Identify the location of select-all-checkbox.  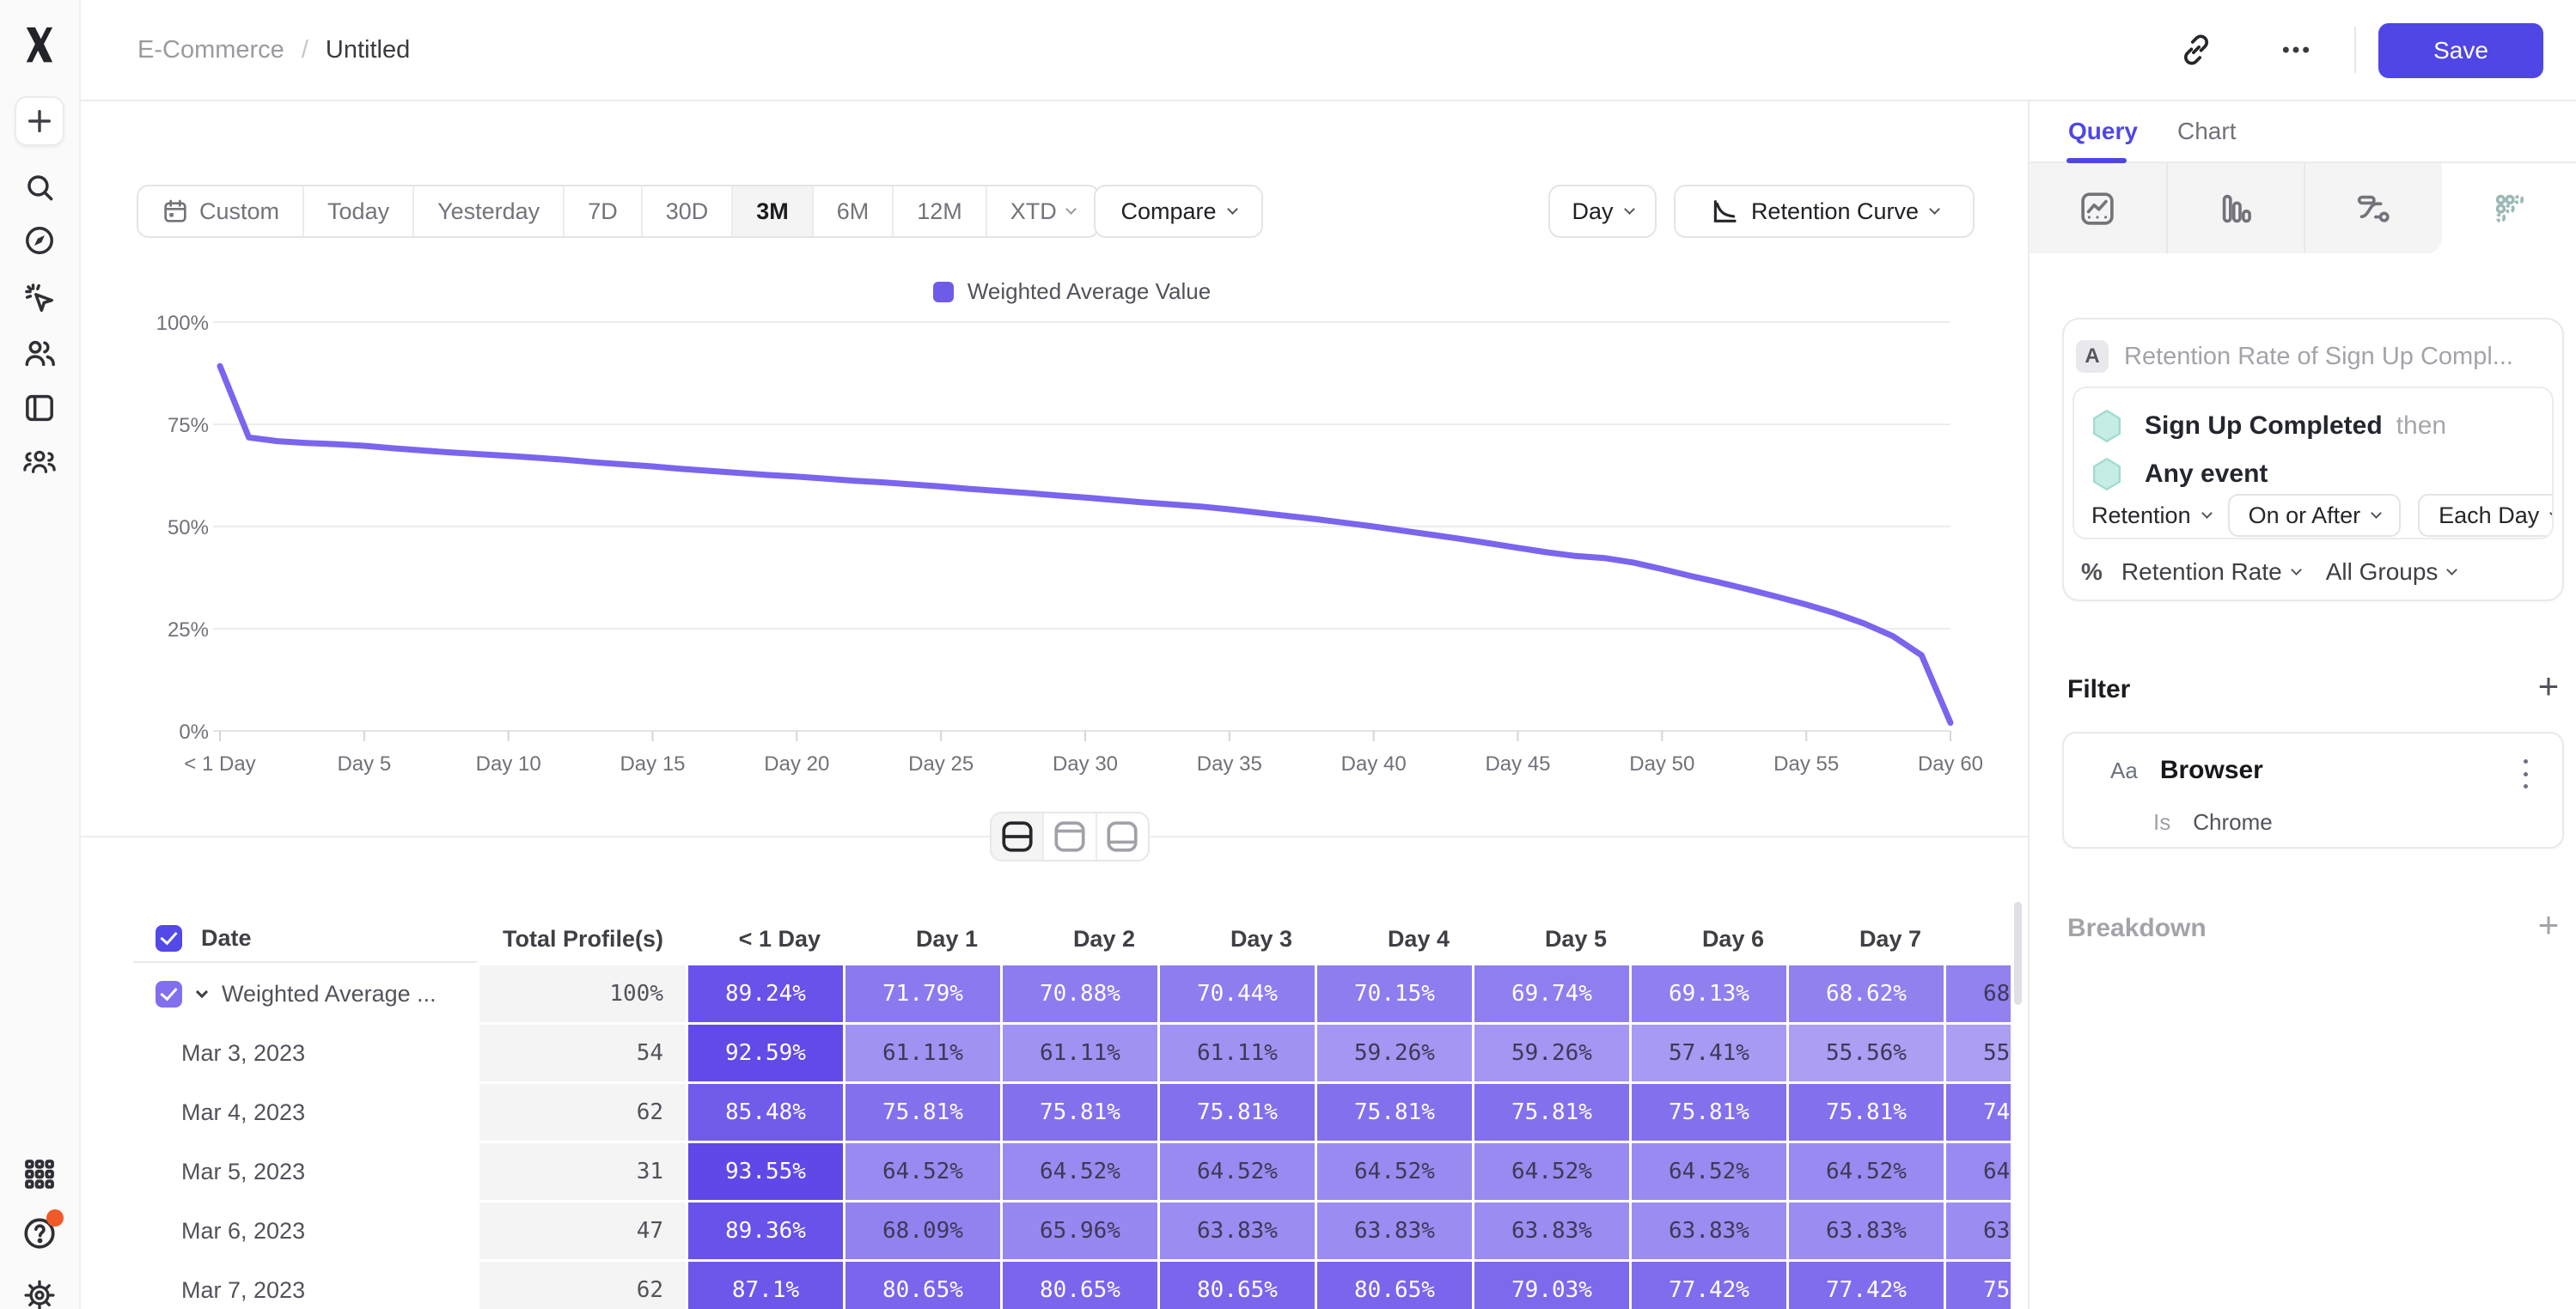
(169, 938).